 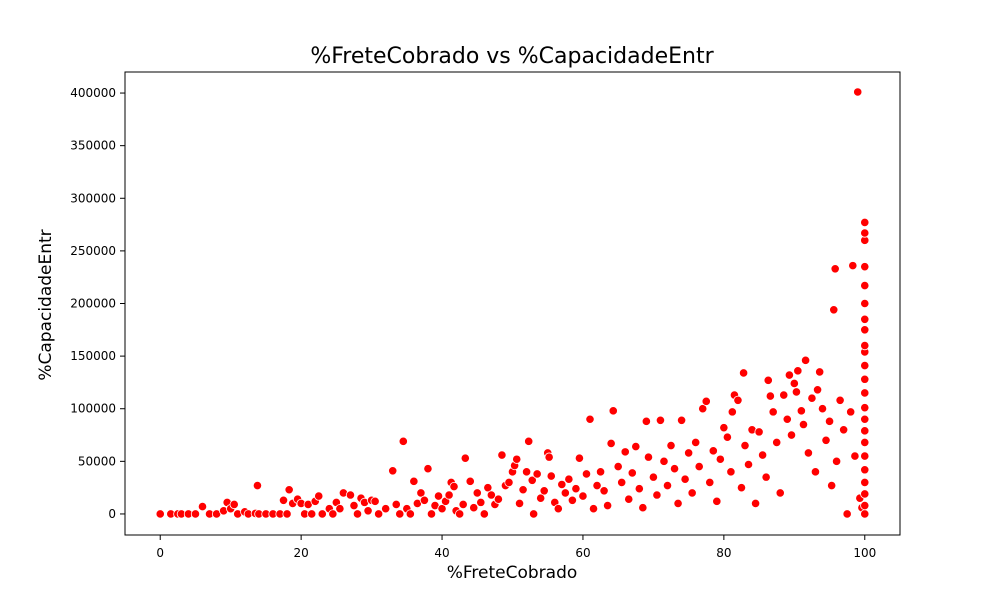 What do you see at coordinates (93, 304) in the screenshot?
I see `y-tick-label: 200000` at bounding box center [93, 304].